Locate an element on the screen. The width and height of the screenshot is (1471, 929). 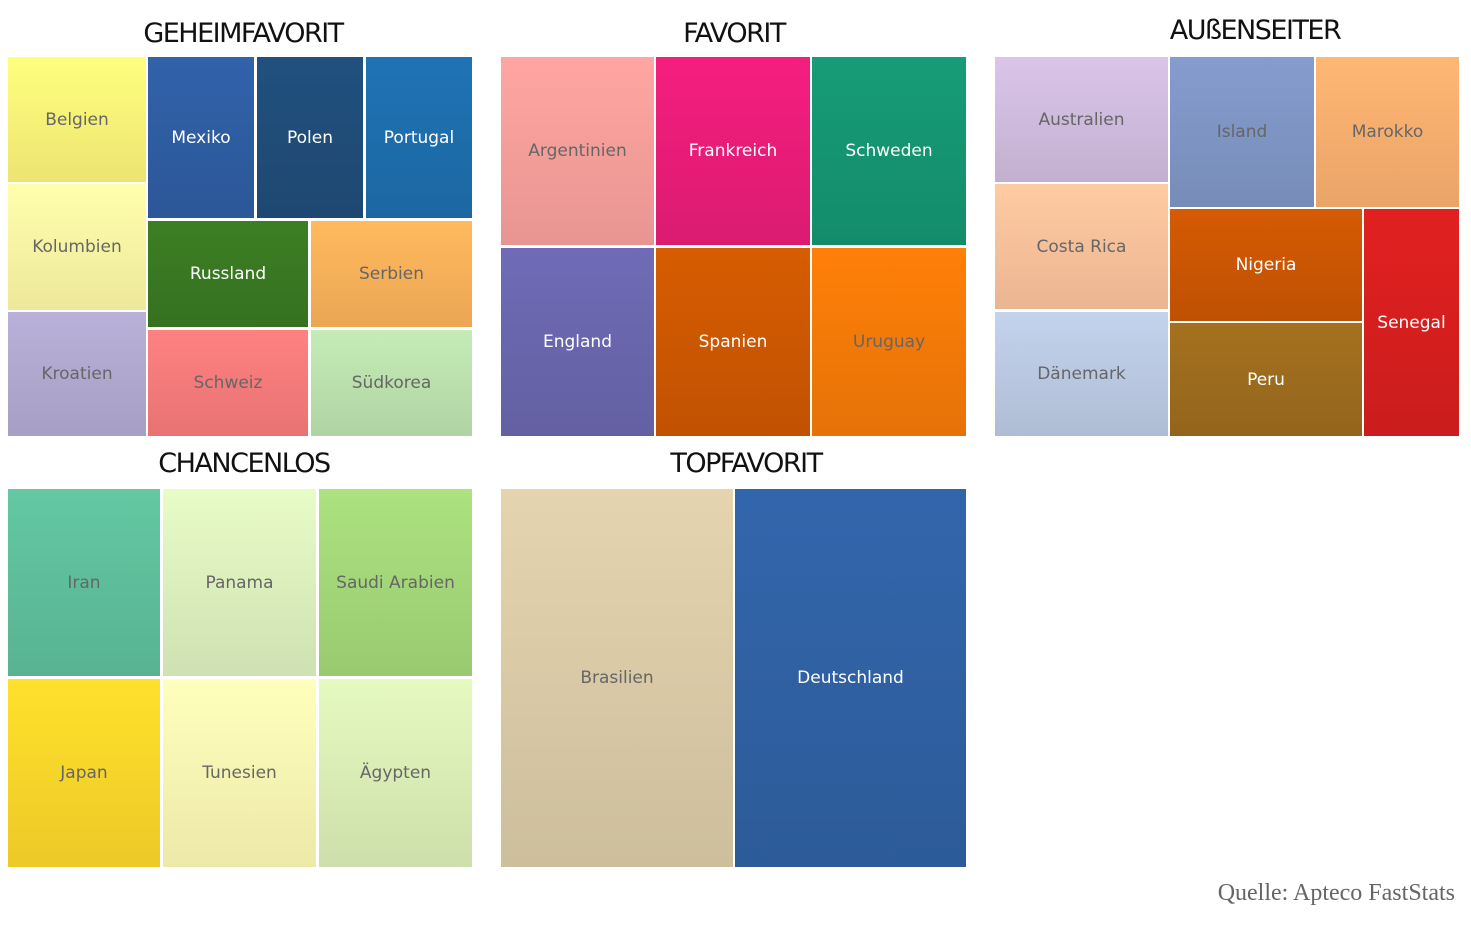
tile-deutschland: Deutschland is located at coordinates (850, 678).